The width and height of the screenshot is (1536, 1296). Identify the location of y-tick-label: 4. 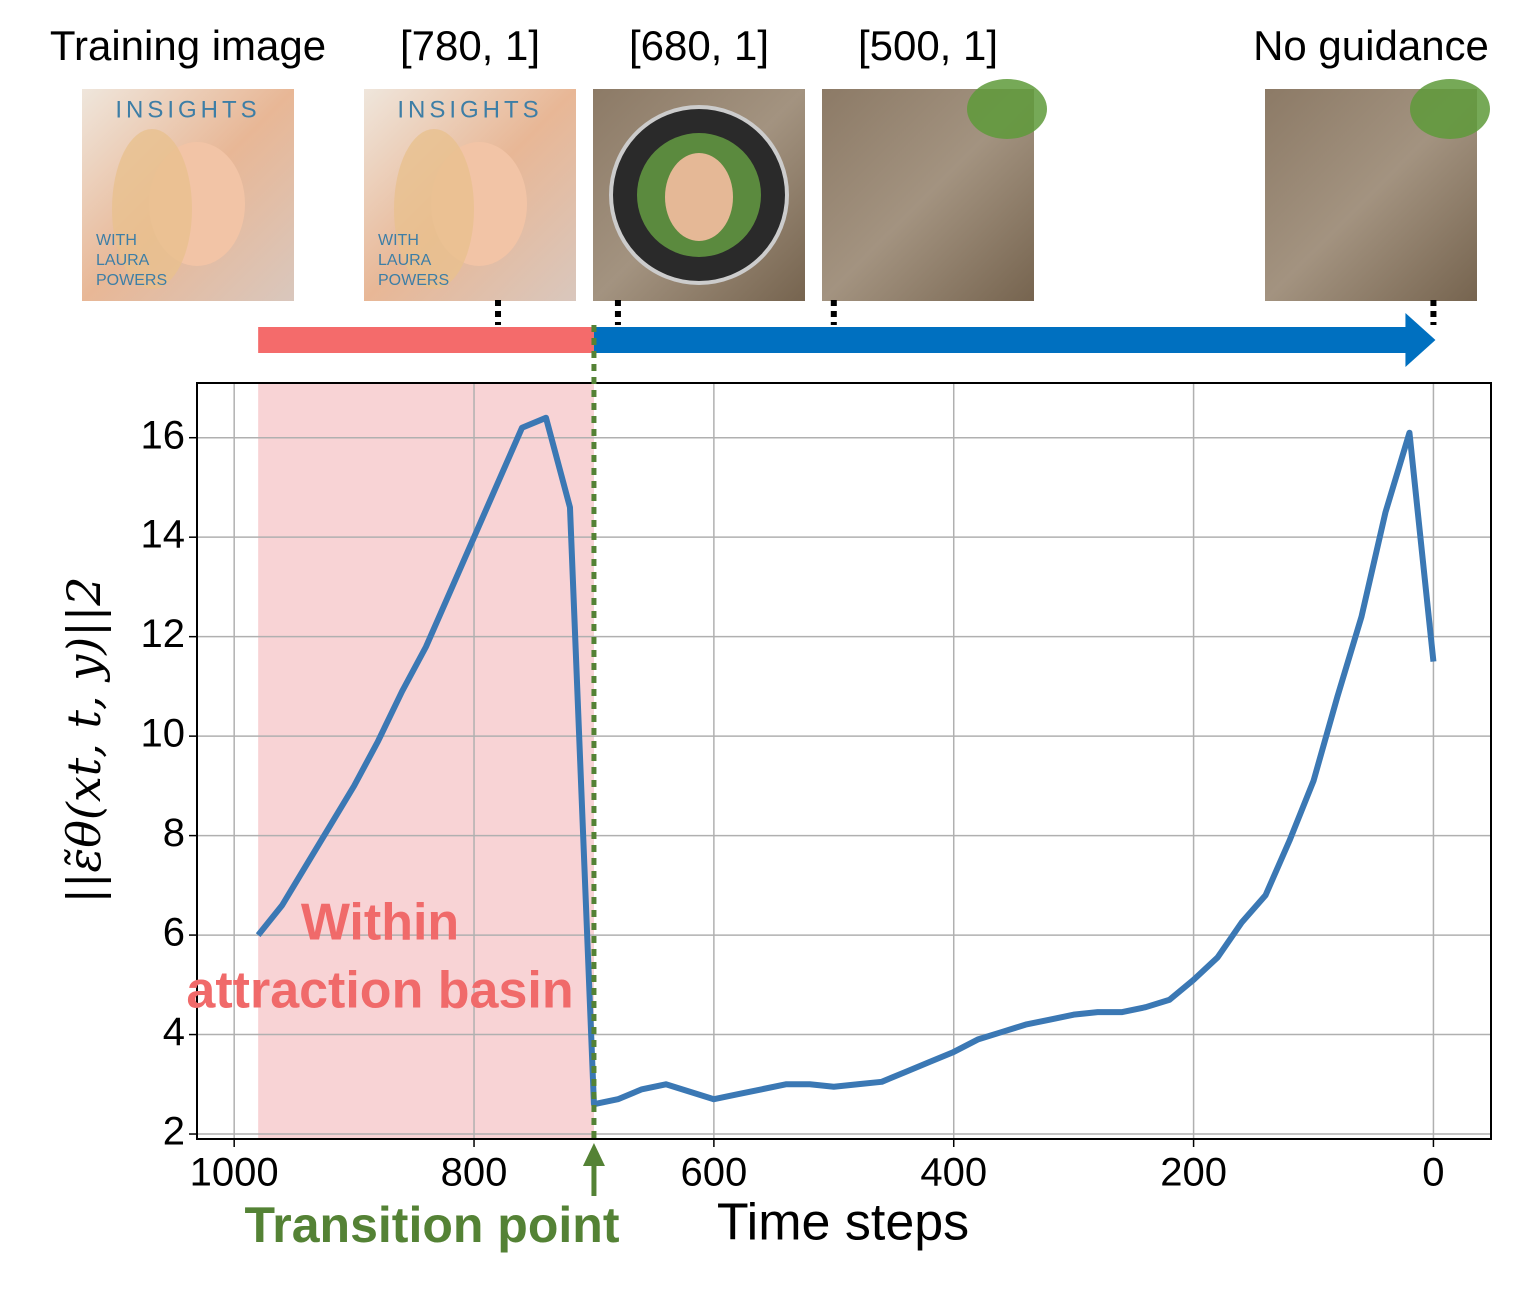
(174, 1032).